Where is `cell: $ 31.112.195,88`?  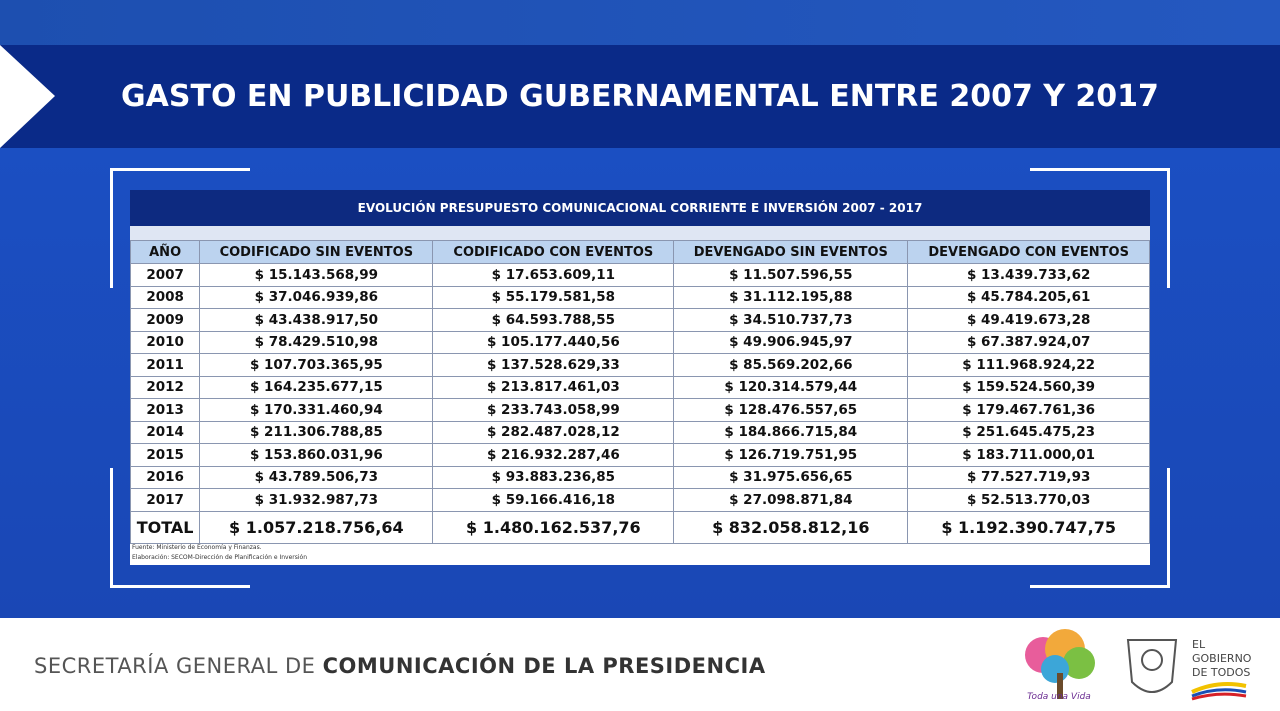 cell: $ 31.112.195,88 is located at coordinates (791, 297).